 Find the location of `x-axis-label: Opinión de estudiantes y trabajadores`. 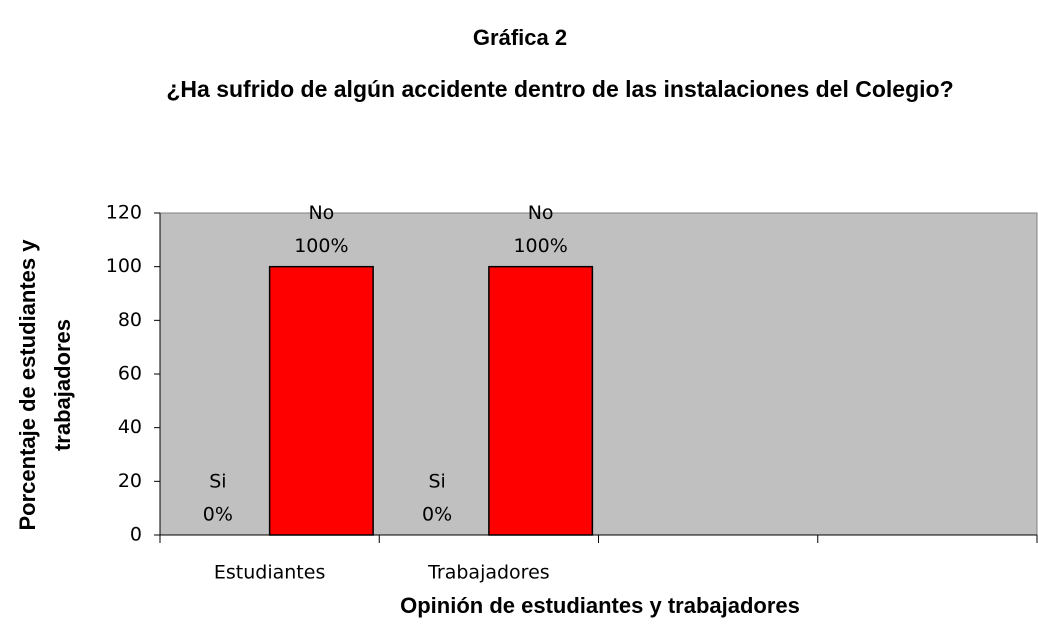

x-axis-label: Opinión de estudiantes y trabajadores is located at coordinates (600, 605).